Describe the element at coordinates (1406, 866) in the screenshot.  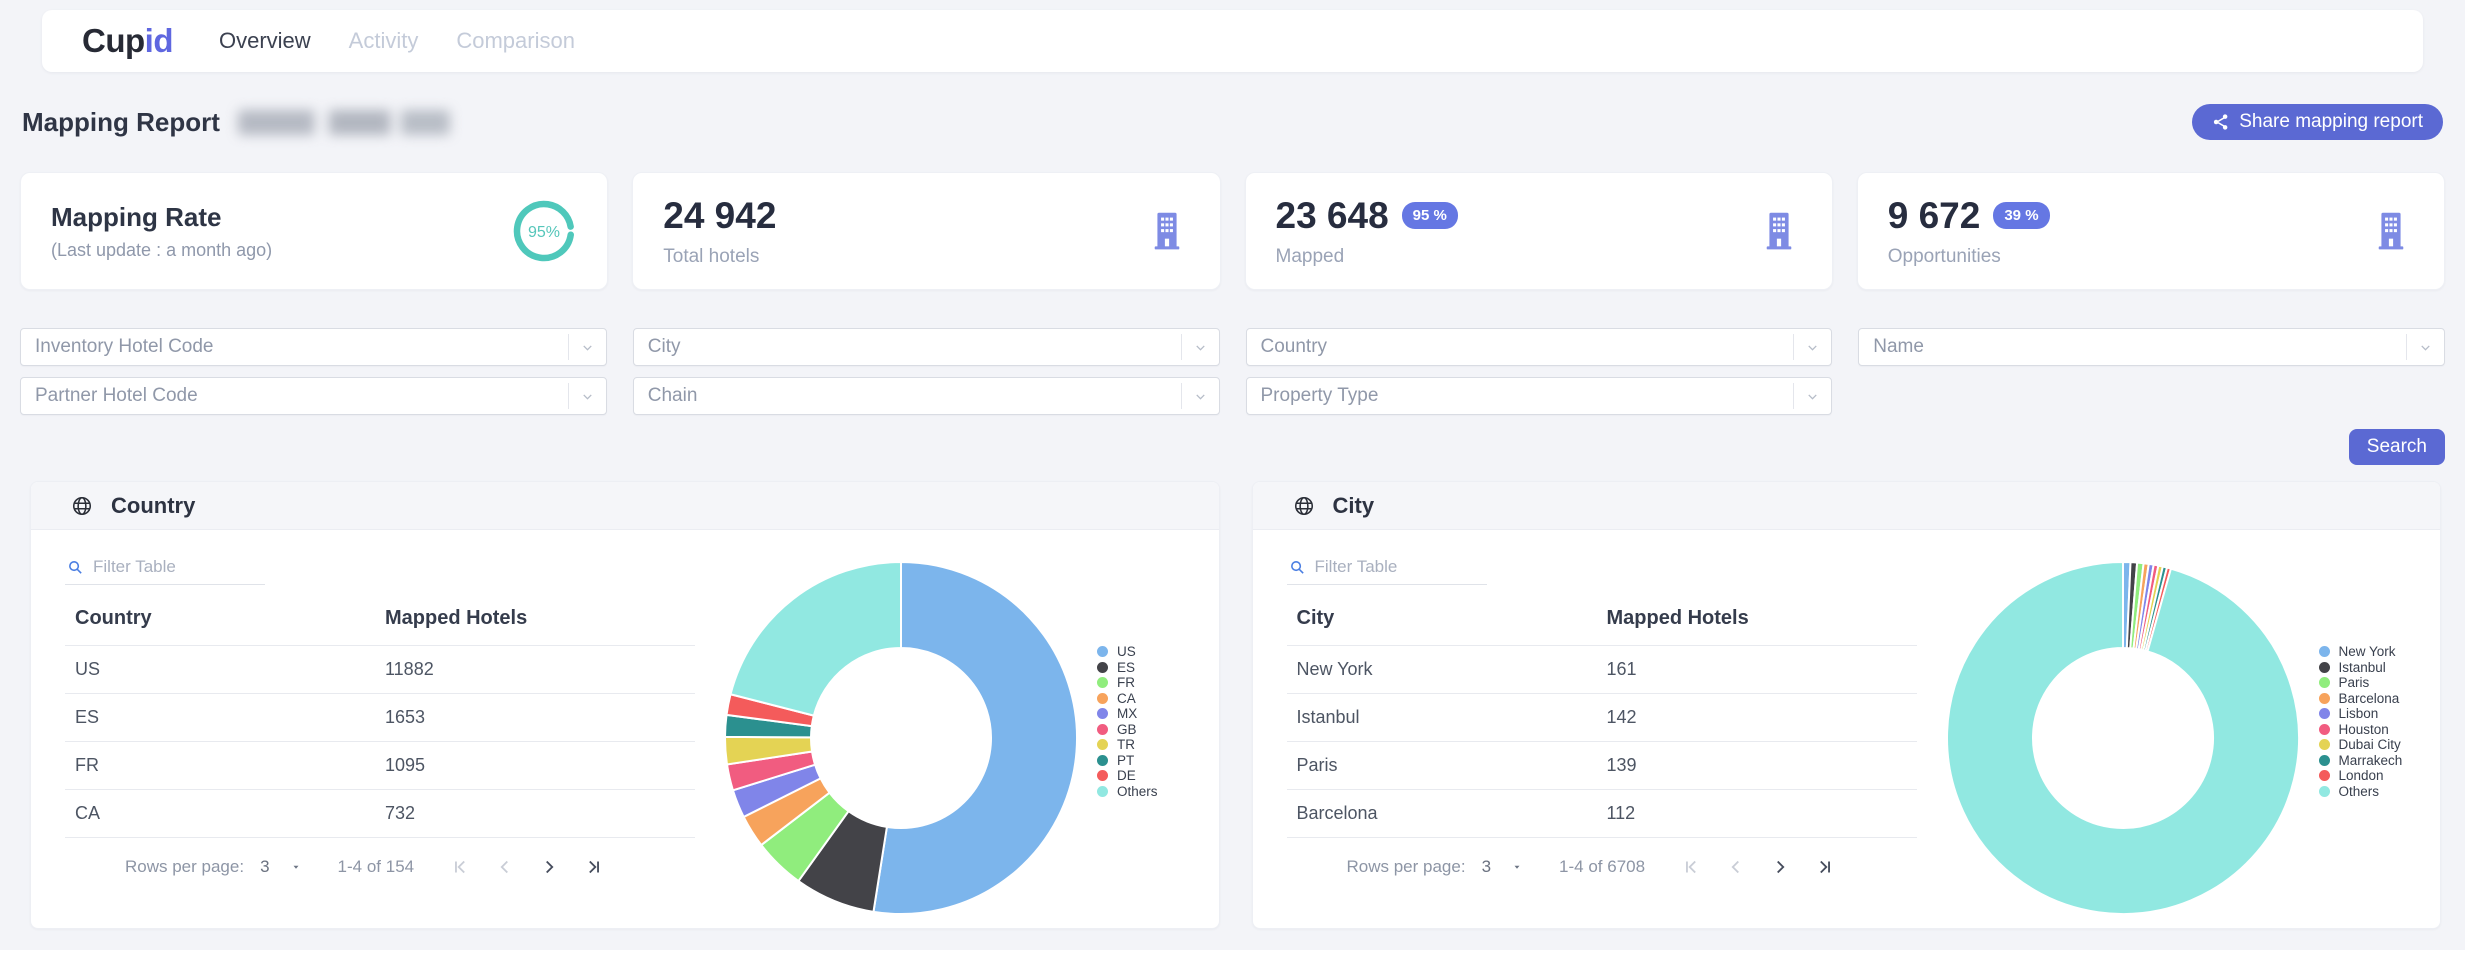
I see `rows-per-page-label: Rows per page:` at that location.